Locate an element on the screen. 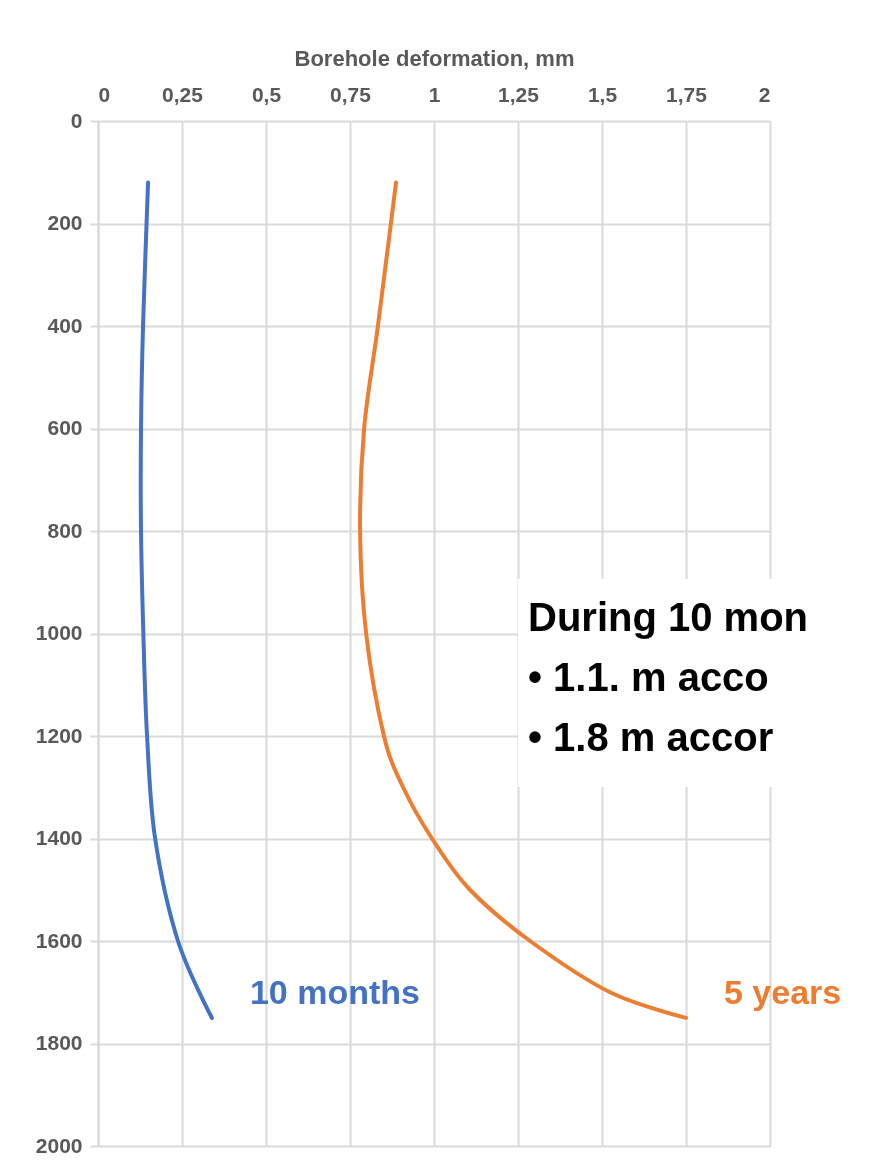 The width and height of the screenshot is (876, 1162). annotation: • 1.1. m acco is located at coordinates (648, 677).